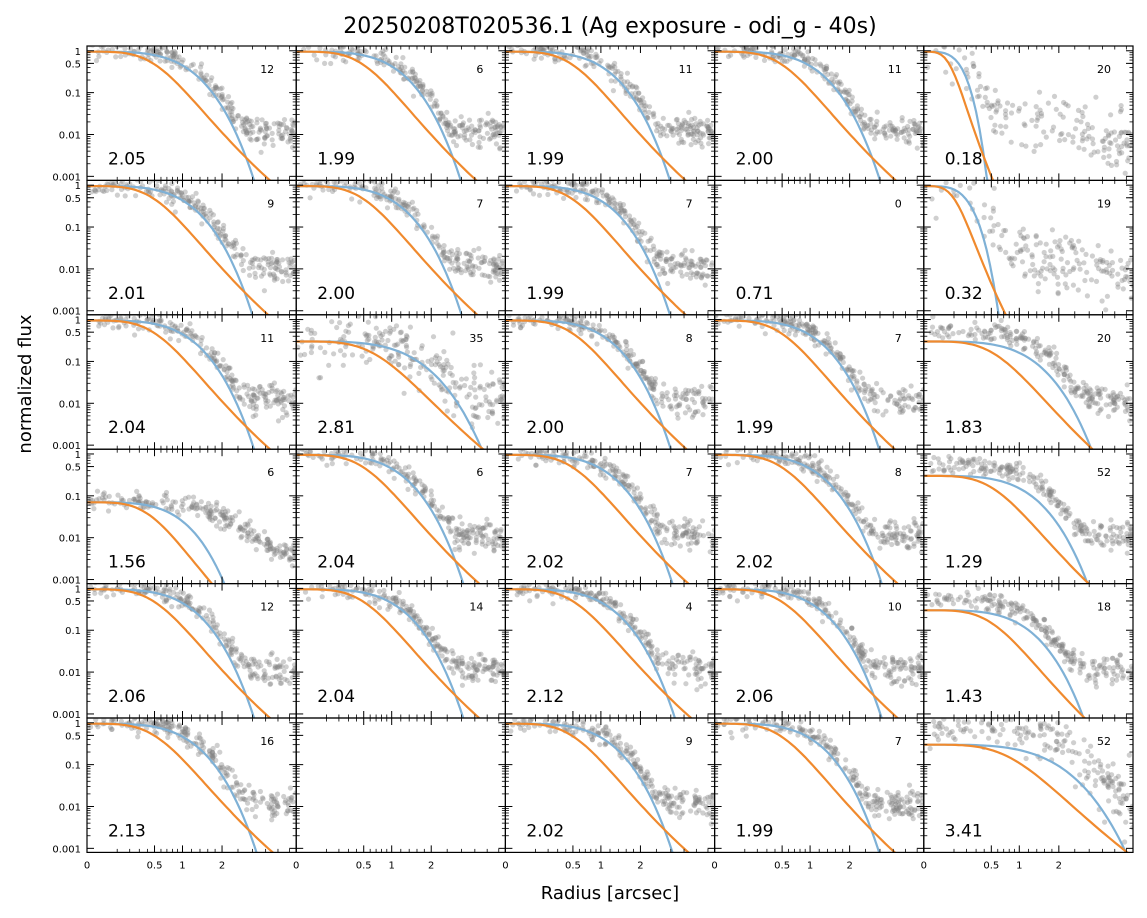 This screenshot has height=918, width=1147. I want to click on fwhm-value: 1.99, so click(545, 159).